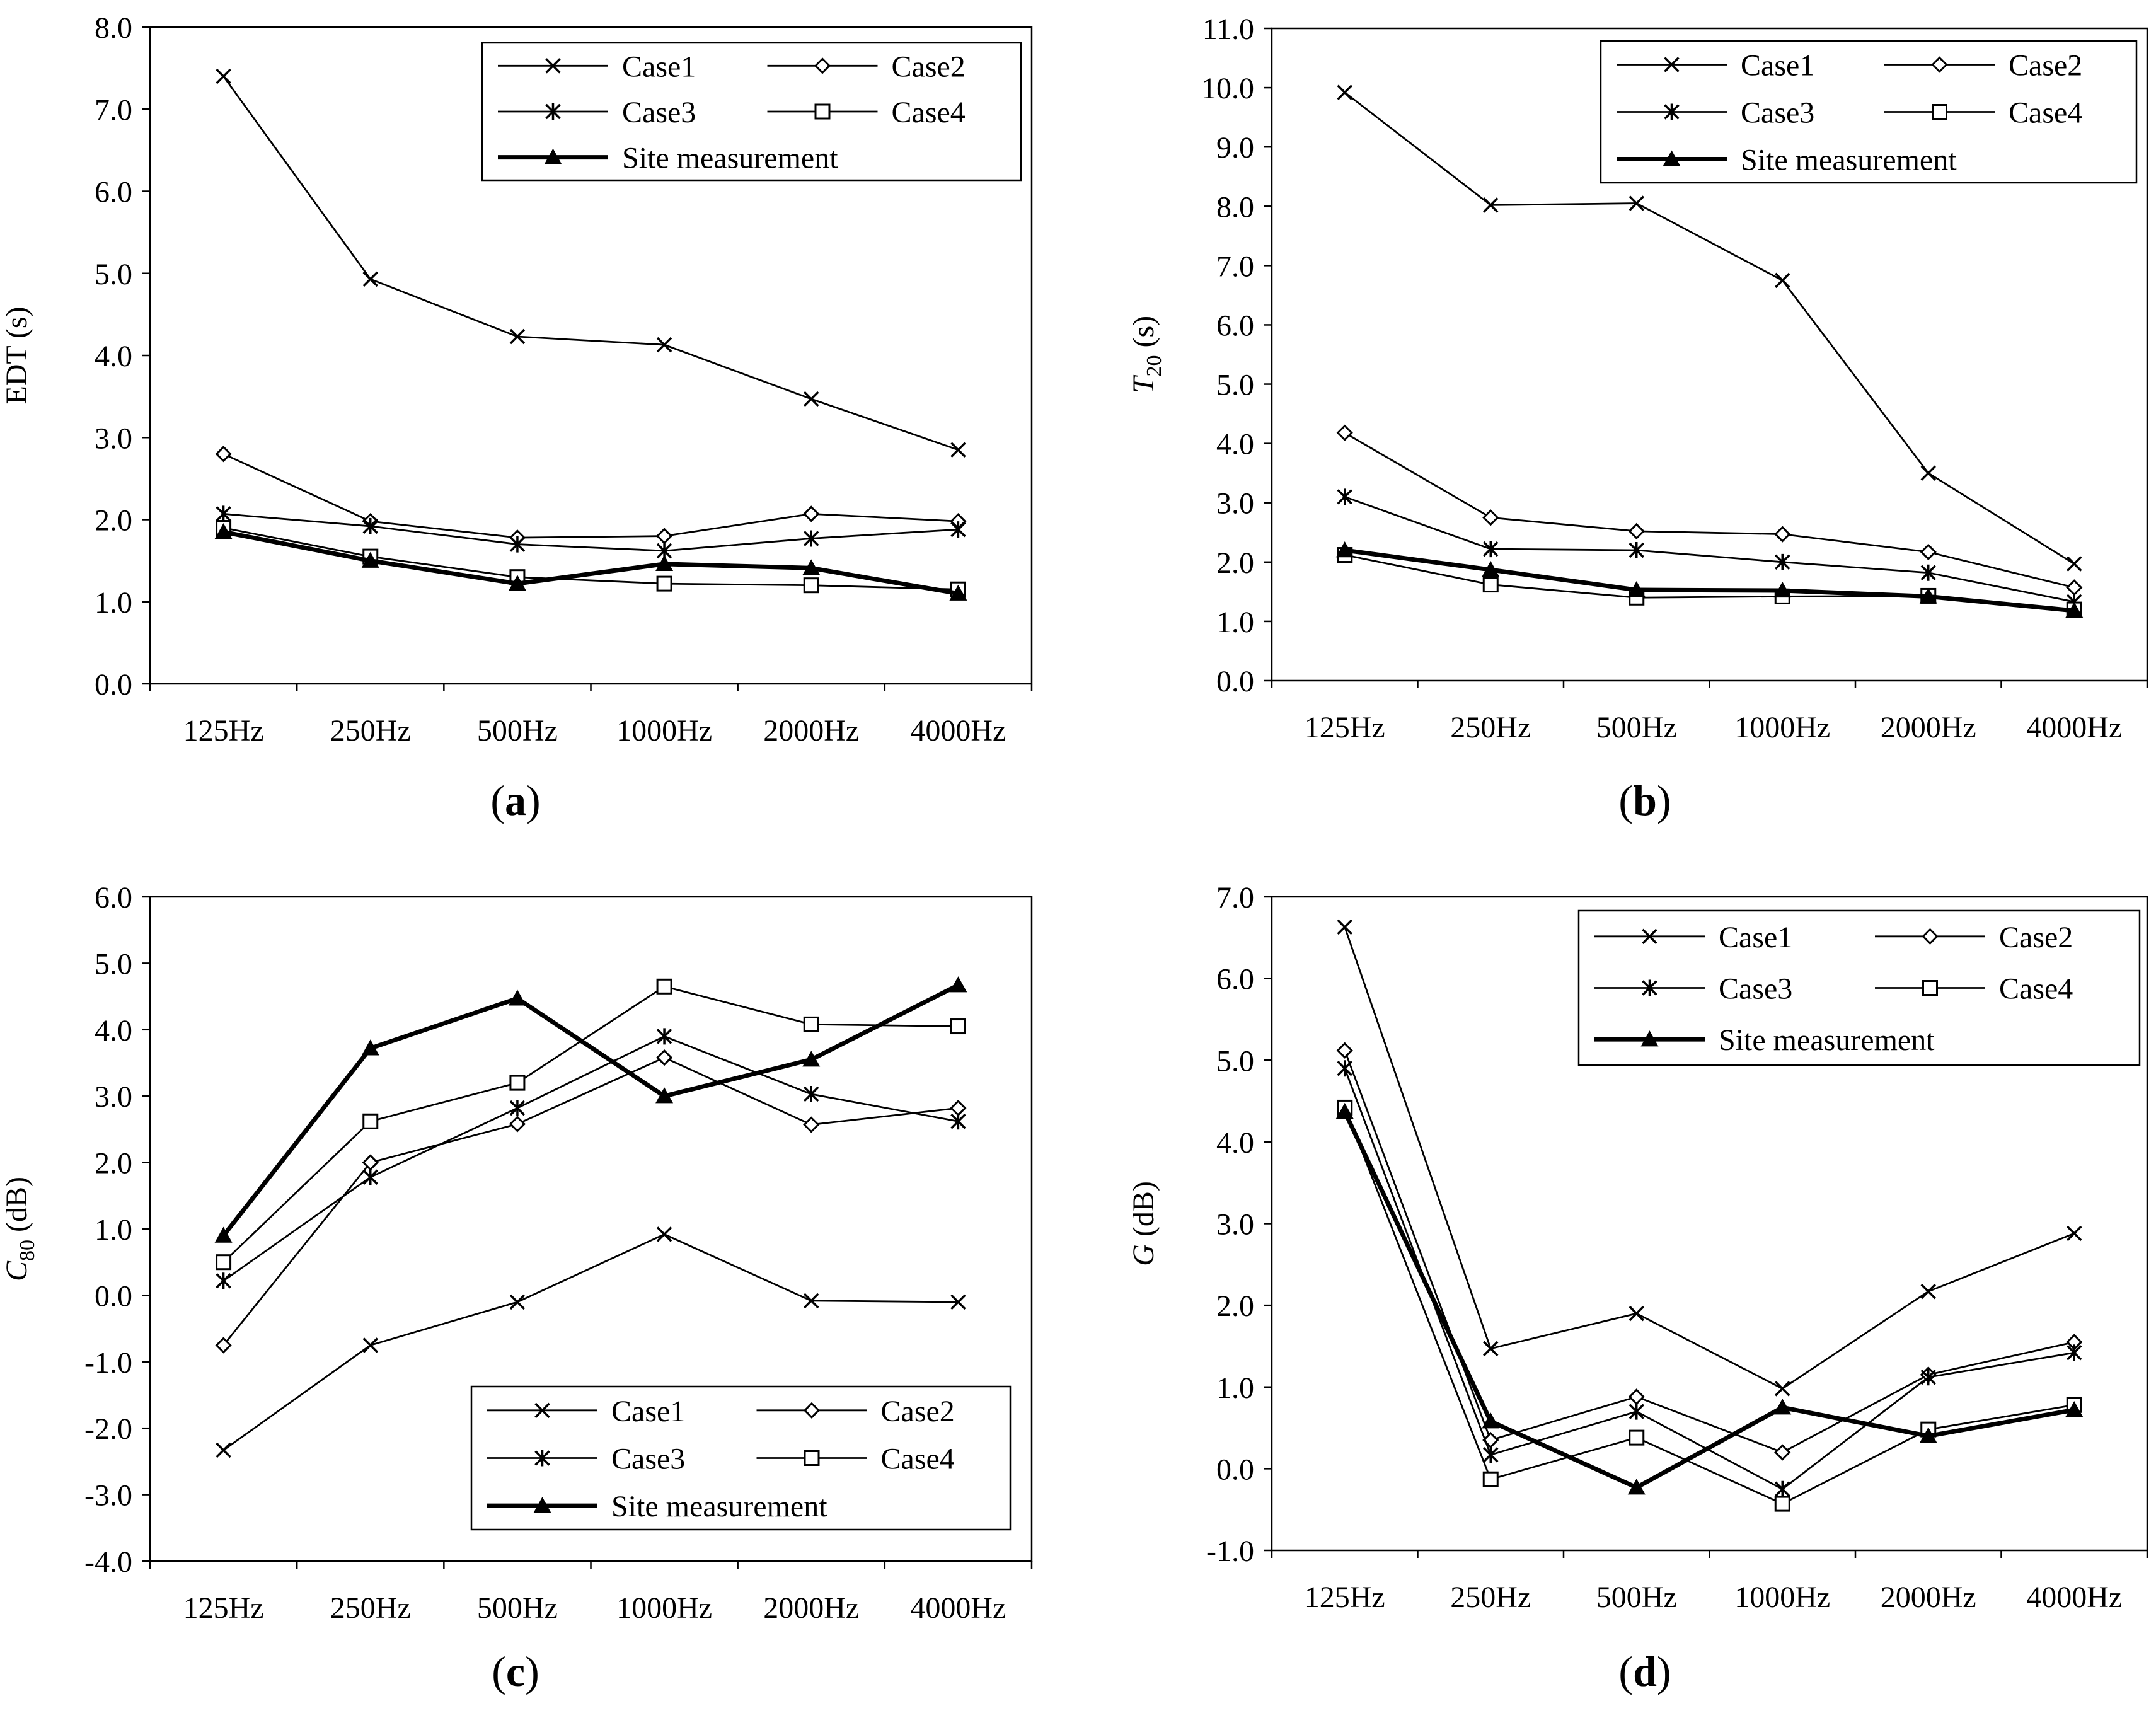  What do you see at coordinates (108, 1496) in the screenshot?
I see `y-tick-label: -3.0` at bounding box center [108, 1496].